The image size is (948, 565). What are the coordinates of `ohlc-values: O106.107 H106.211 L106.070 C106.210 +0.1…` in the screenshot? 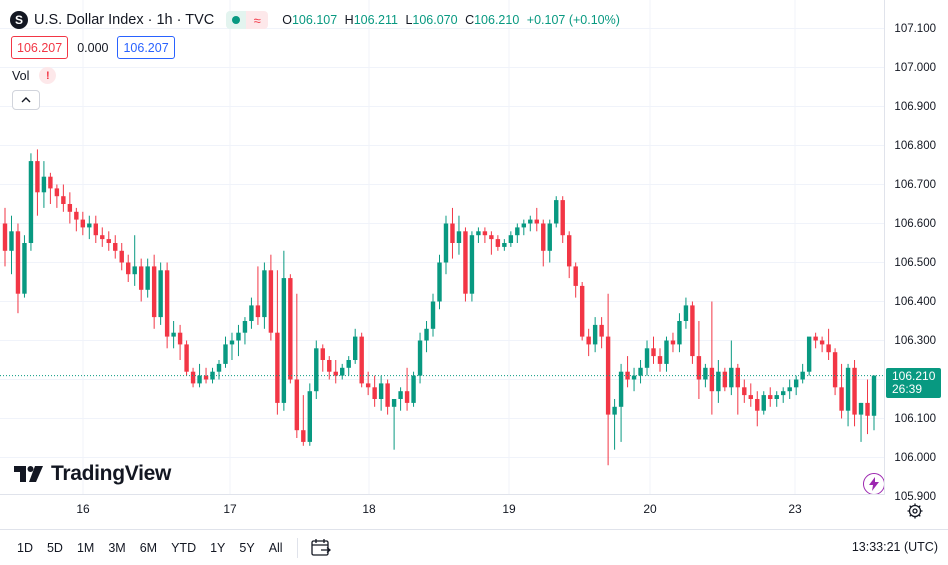 It's located at (451, 20).